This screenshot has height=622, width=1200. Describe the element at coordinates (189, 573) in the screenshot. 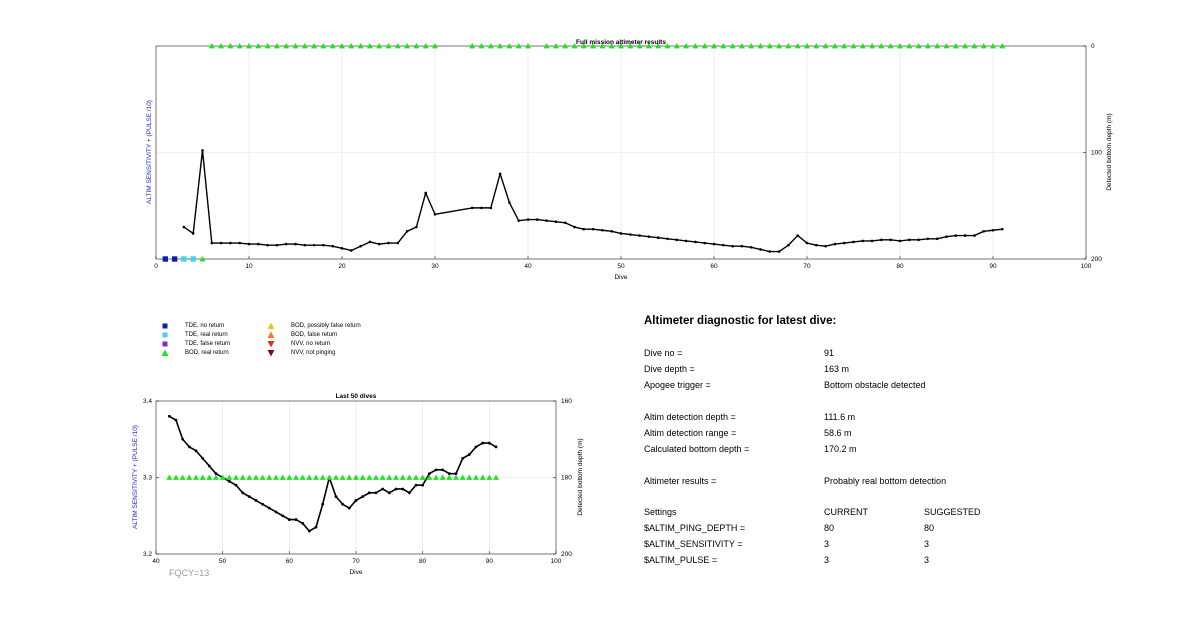

I see `fqcy-label: FQCY=13` at that location.